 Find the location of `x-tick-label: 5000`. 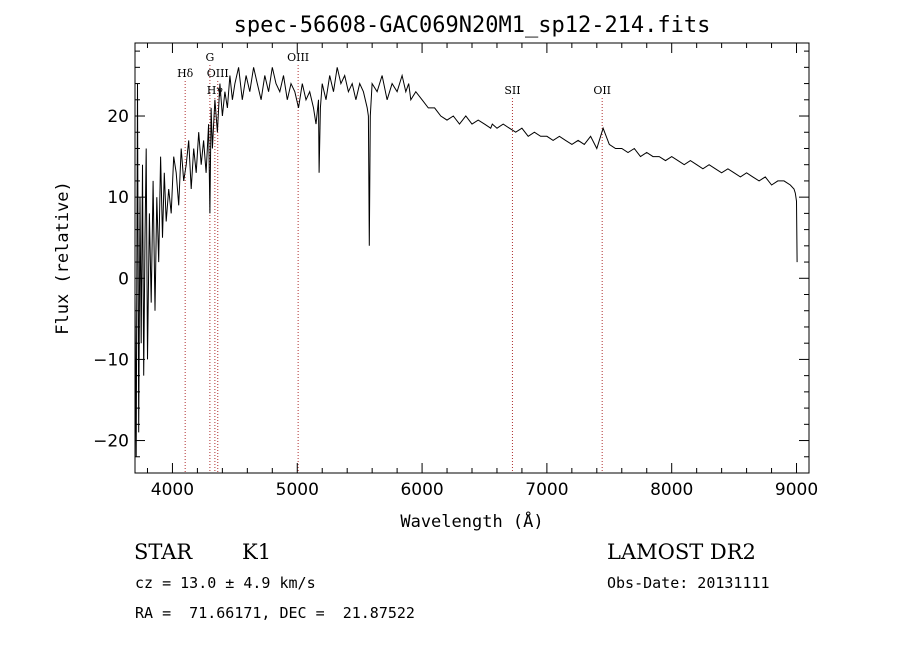

x-tick-label: 5000 is located at coordinates (297, 490).